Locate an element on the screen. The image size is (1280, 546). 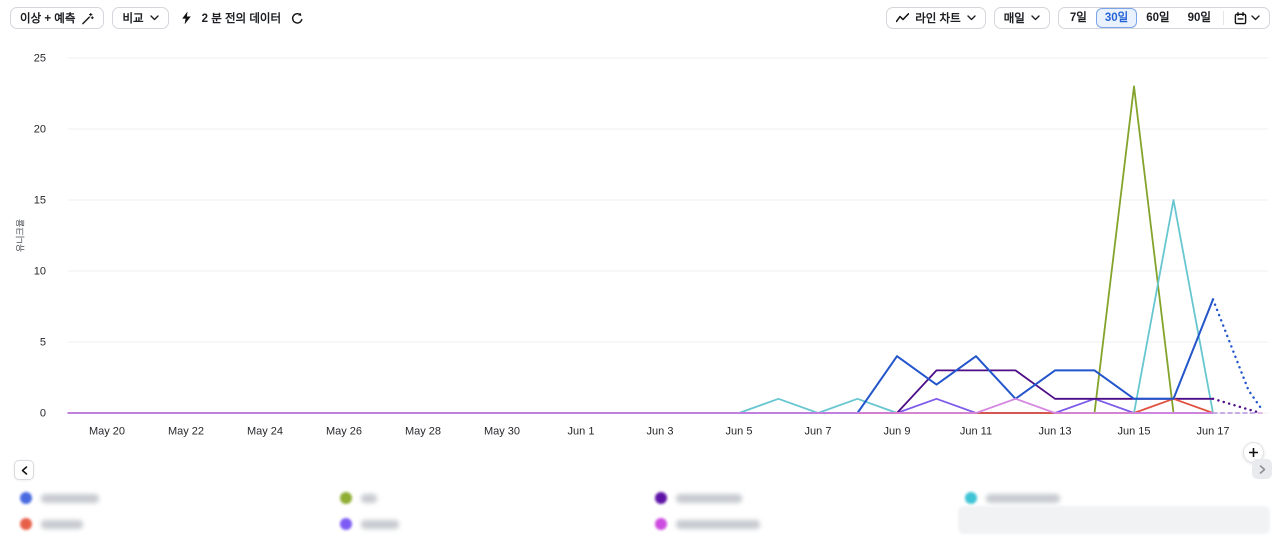
chevron-left-icon is located at coordinates (24, 470).